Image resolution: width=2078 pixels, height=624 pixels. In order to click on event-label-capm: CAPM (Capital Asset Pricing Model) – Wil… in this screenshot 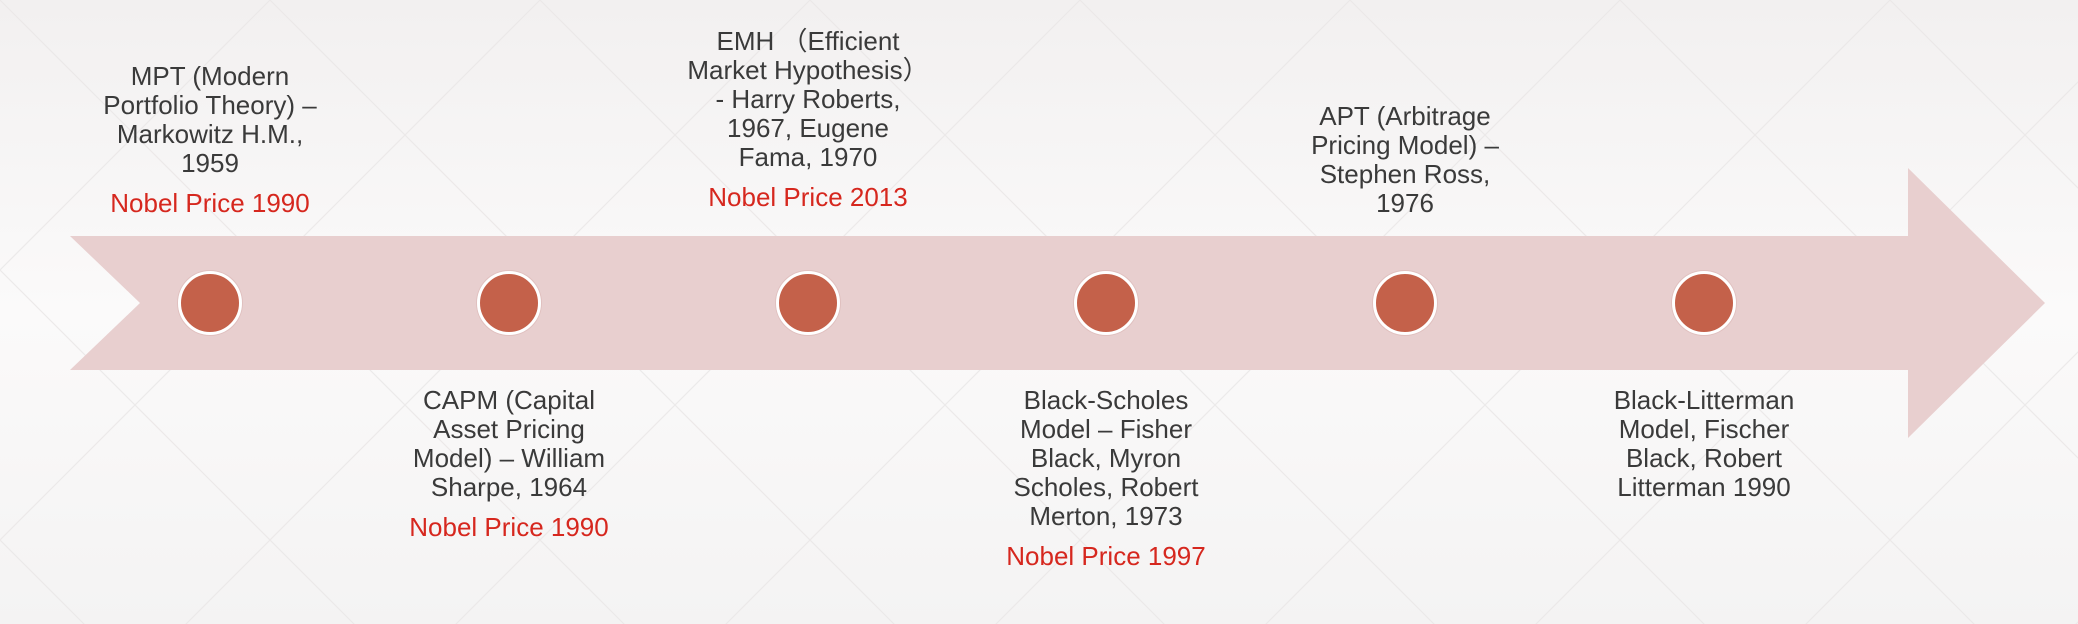, I will do `click(509, 464)`.